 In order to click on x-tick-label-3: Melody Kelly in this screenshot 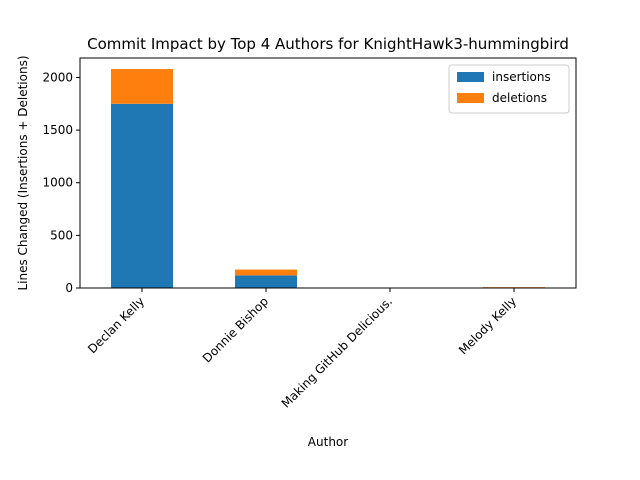, I will do `click(487, 325)`.